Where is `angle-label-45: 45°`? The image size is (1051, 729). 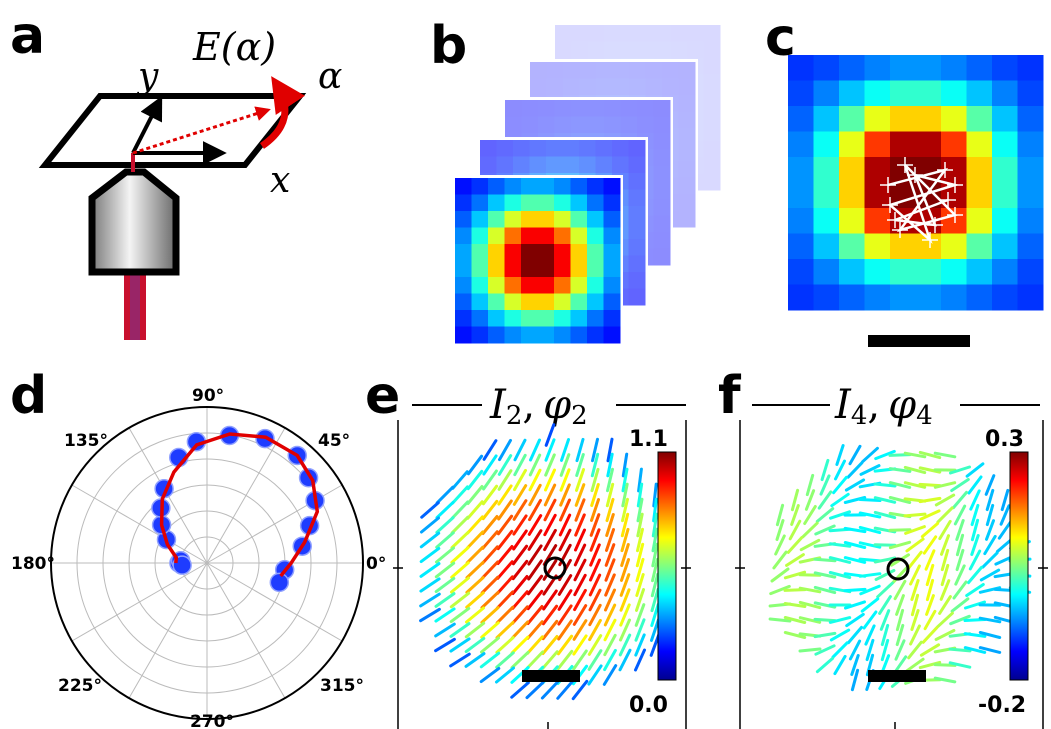 angle-label-45: 45° is located at coordinates (334, 441).